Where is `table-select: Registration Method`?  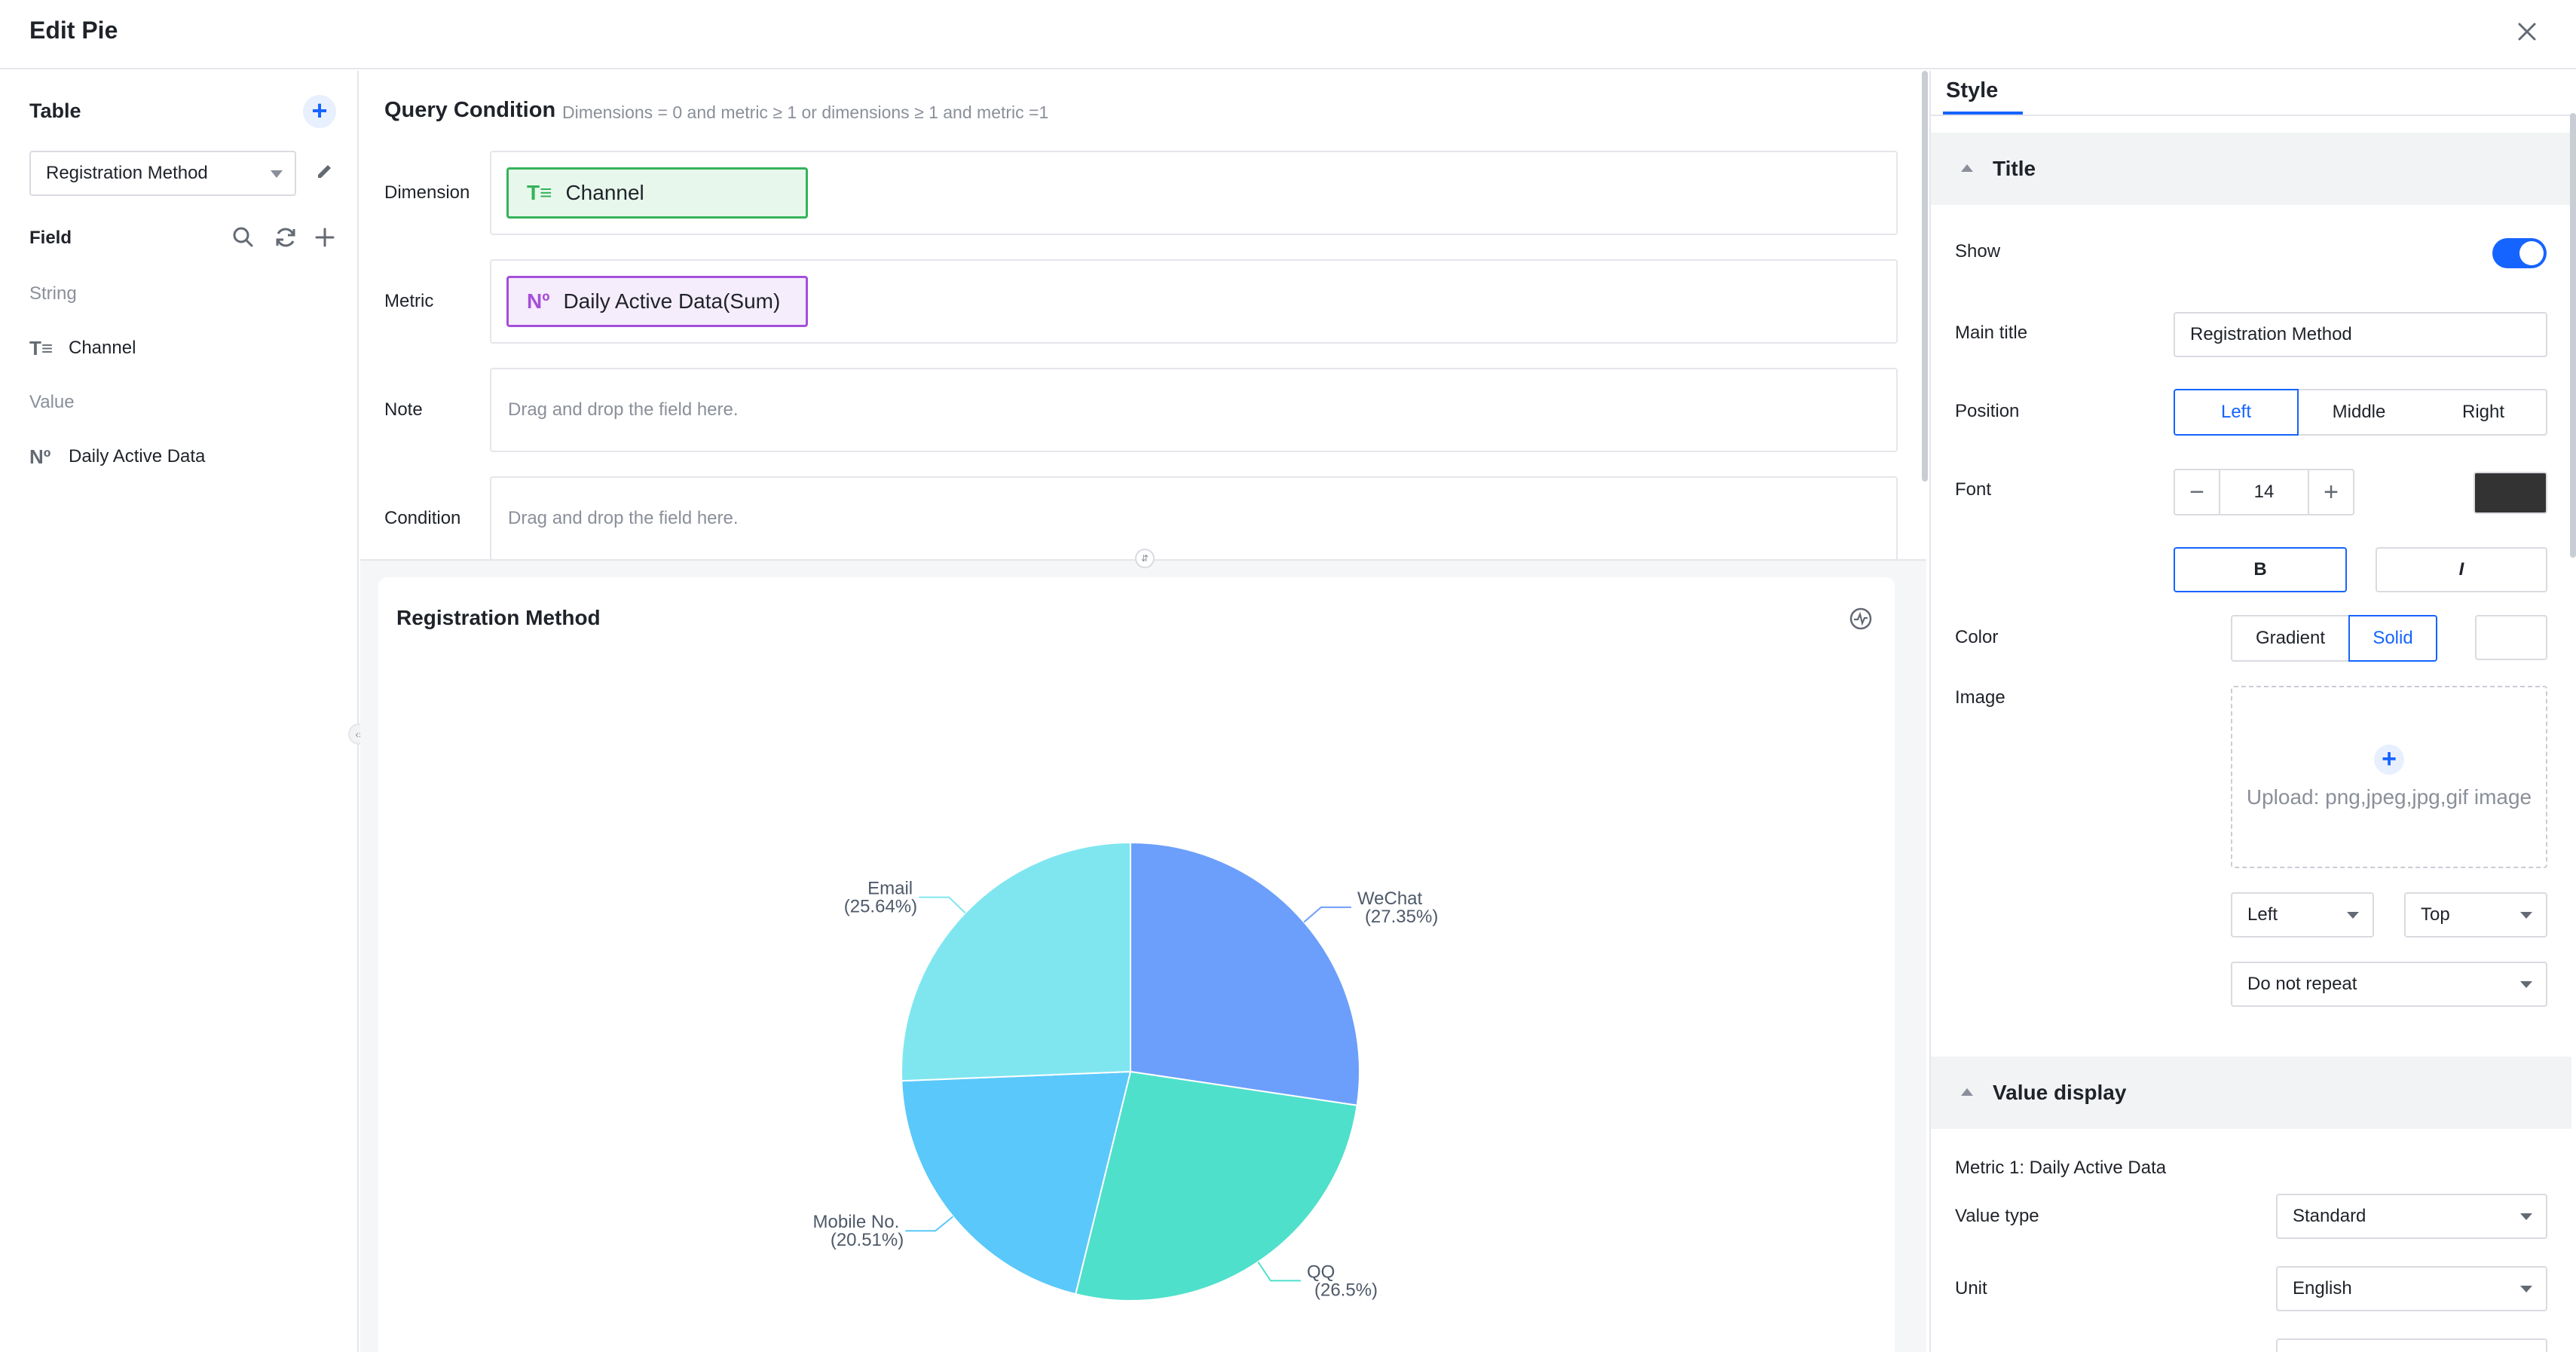
table-select: Registration Method is located at coordinates (162, 173).